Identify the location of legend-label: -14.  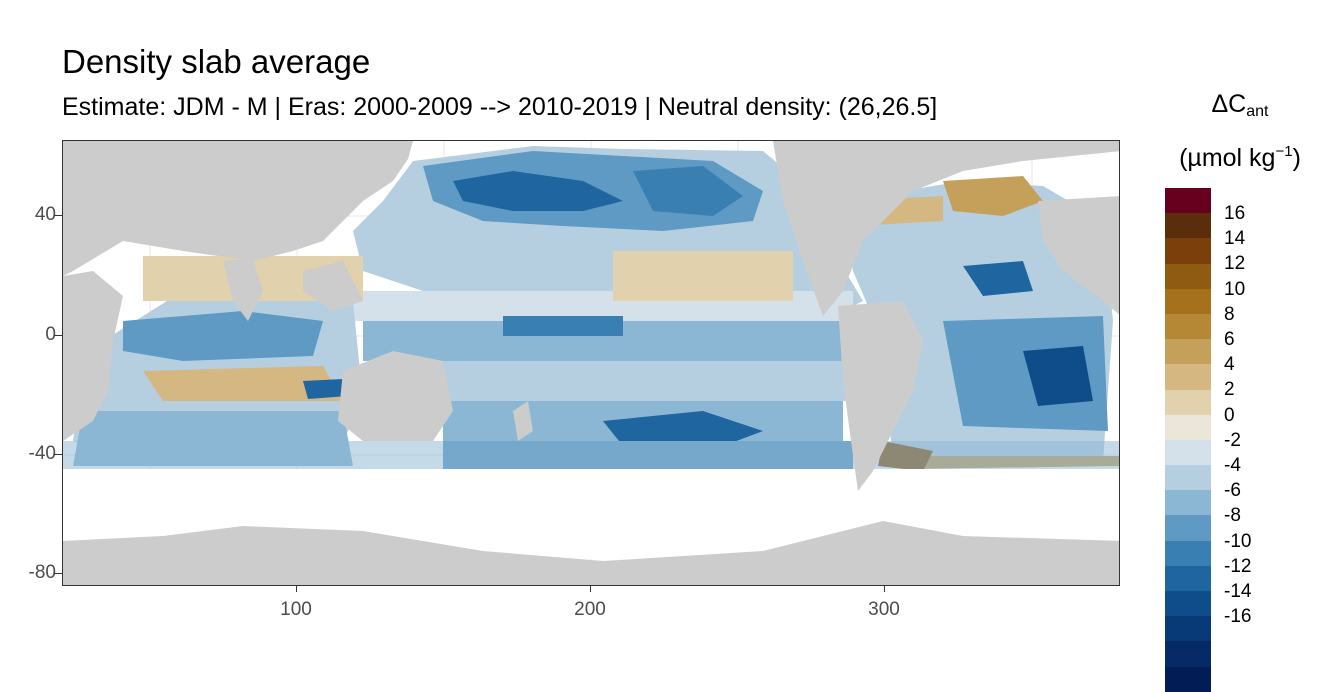
(1238, 591).